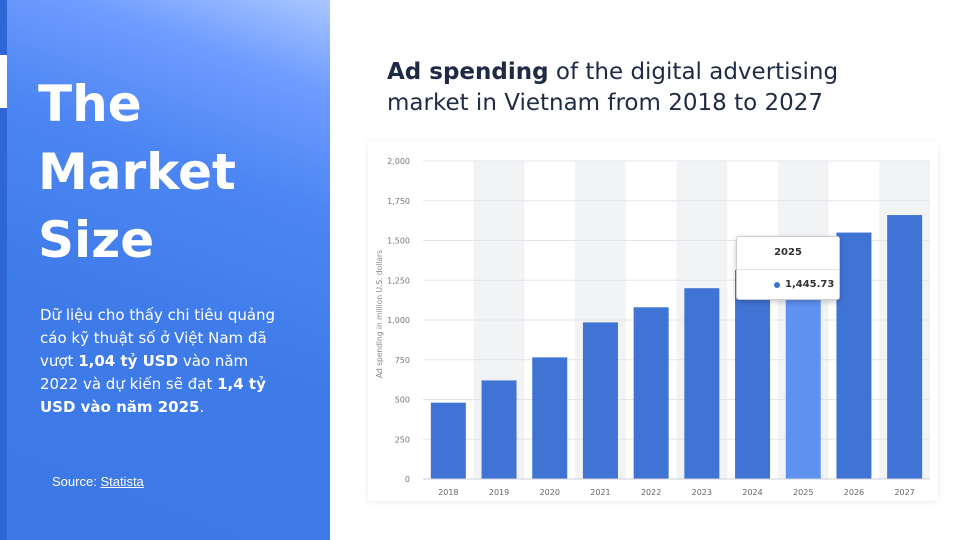  I want to click on tooltip-value: 1,445.73, so click(810, 284).